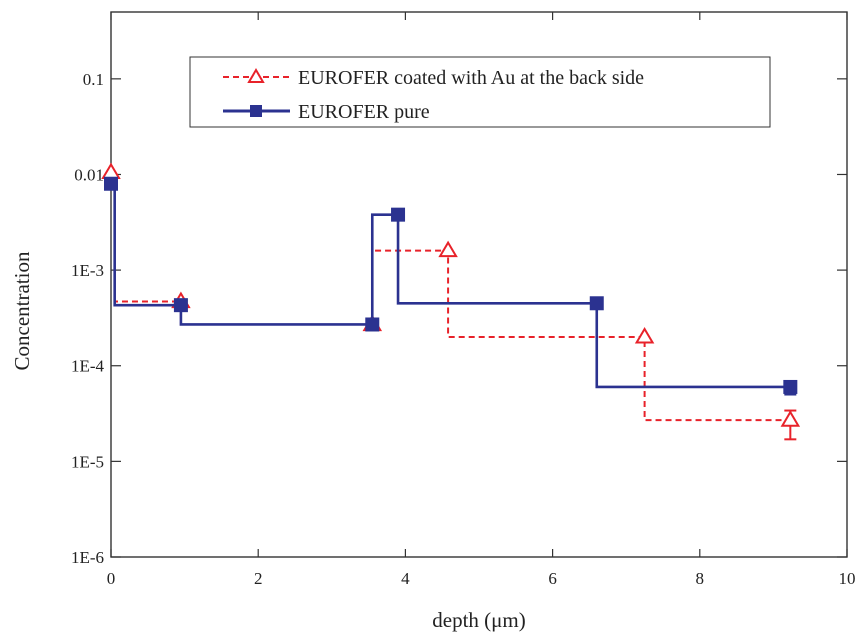  What do you see at coordinates (700, 578) in the screenshot?
I see `x-tick-label: 8` at bounding box center [700, 578].